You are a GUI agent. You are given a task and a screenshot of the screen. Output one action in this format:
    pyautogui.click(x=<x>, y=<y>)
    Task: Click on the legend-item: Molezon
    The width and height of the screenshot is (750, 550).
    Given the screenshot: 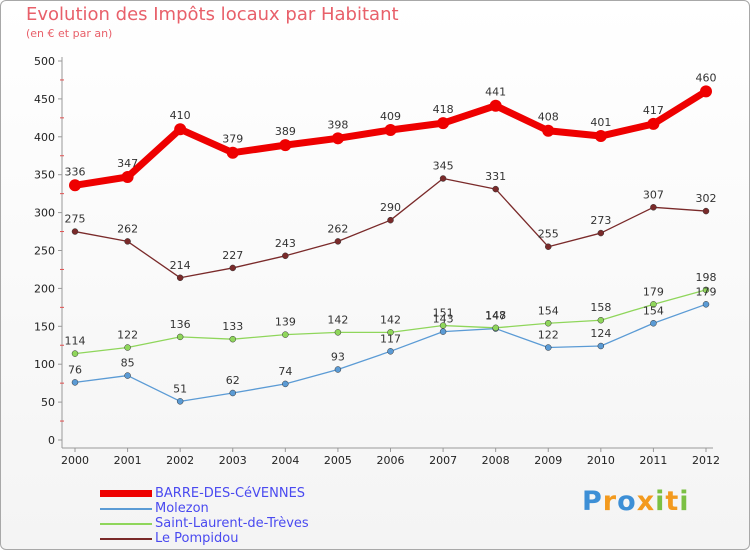 What is the action you would take?
    pyautogui.click(x=204, y=508)
    